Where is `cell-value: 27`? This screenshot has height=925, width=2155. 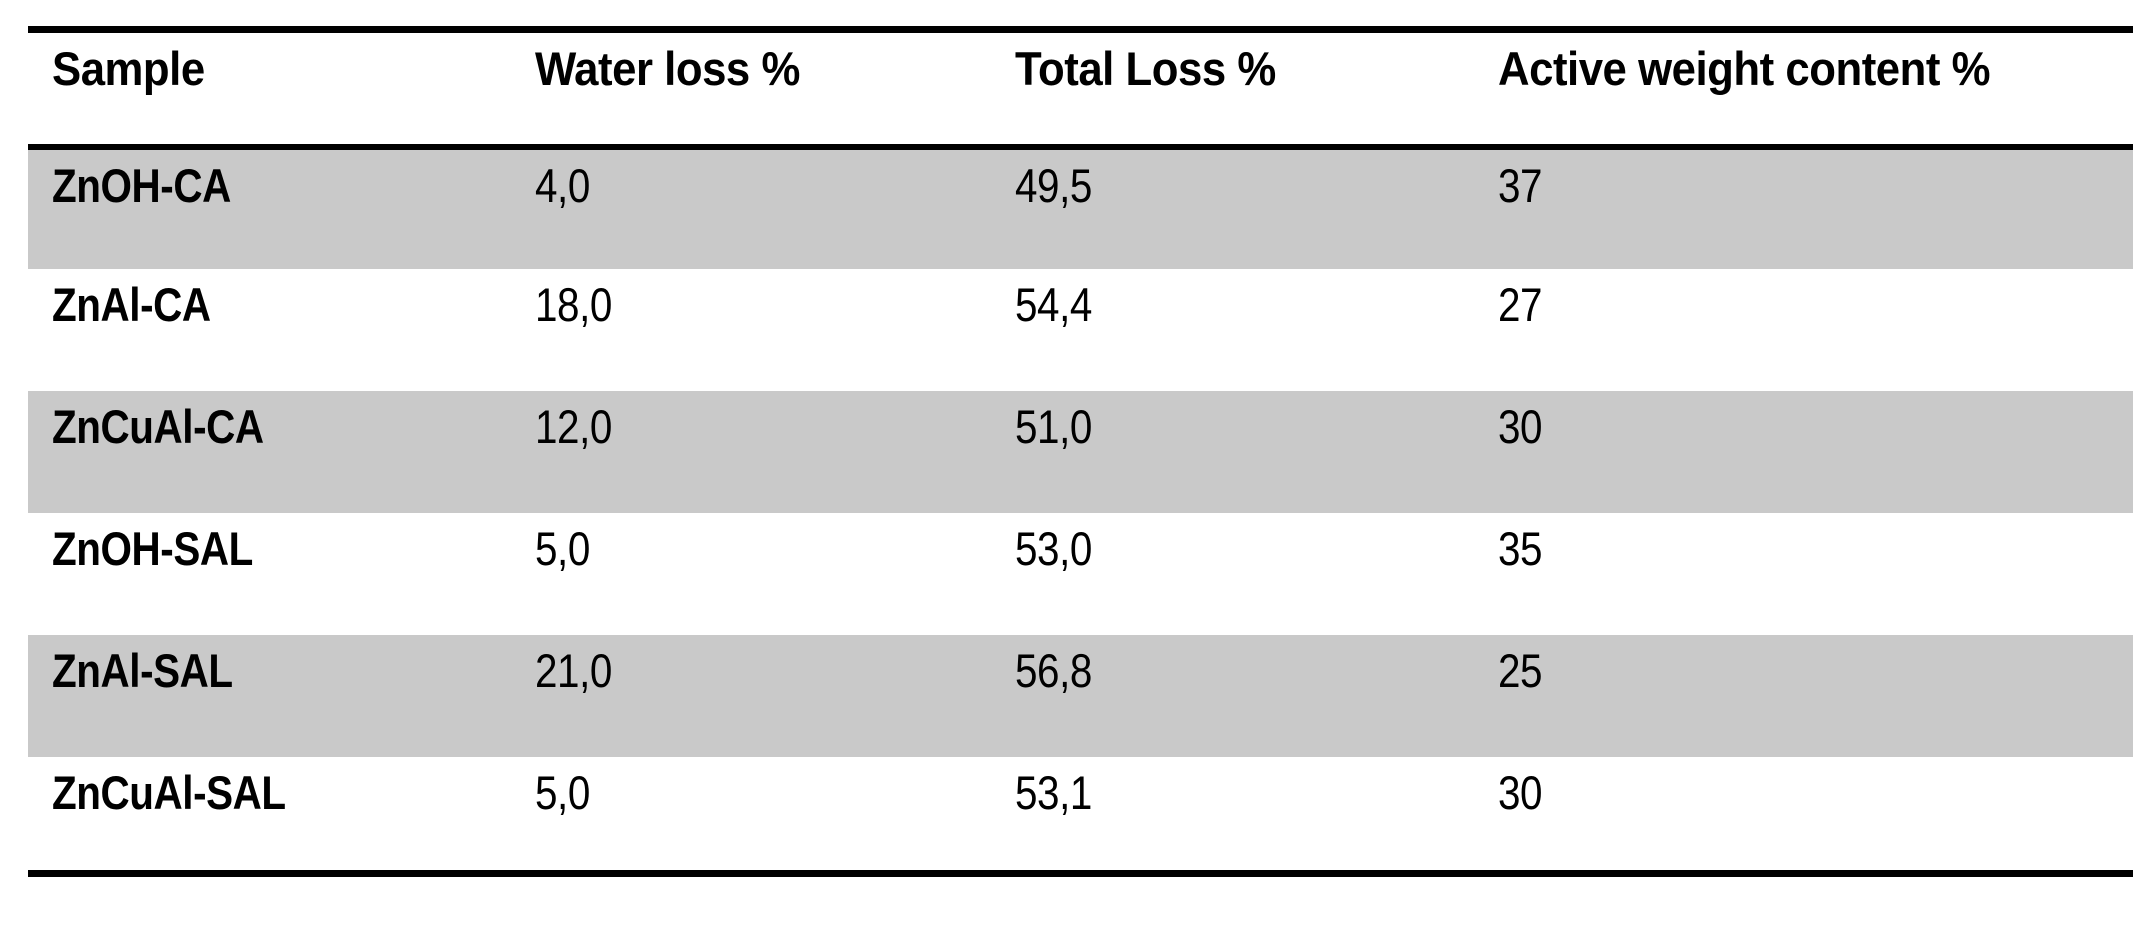
cell-value: 27 is located at coordinates (1520, 304).